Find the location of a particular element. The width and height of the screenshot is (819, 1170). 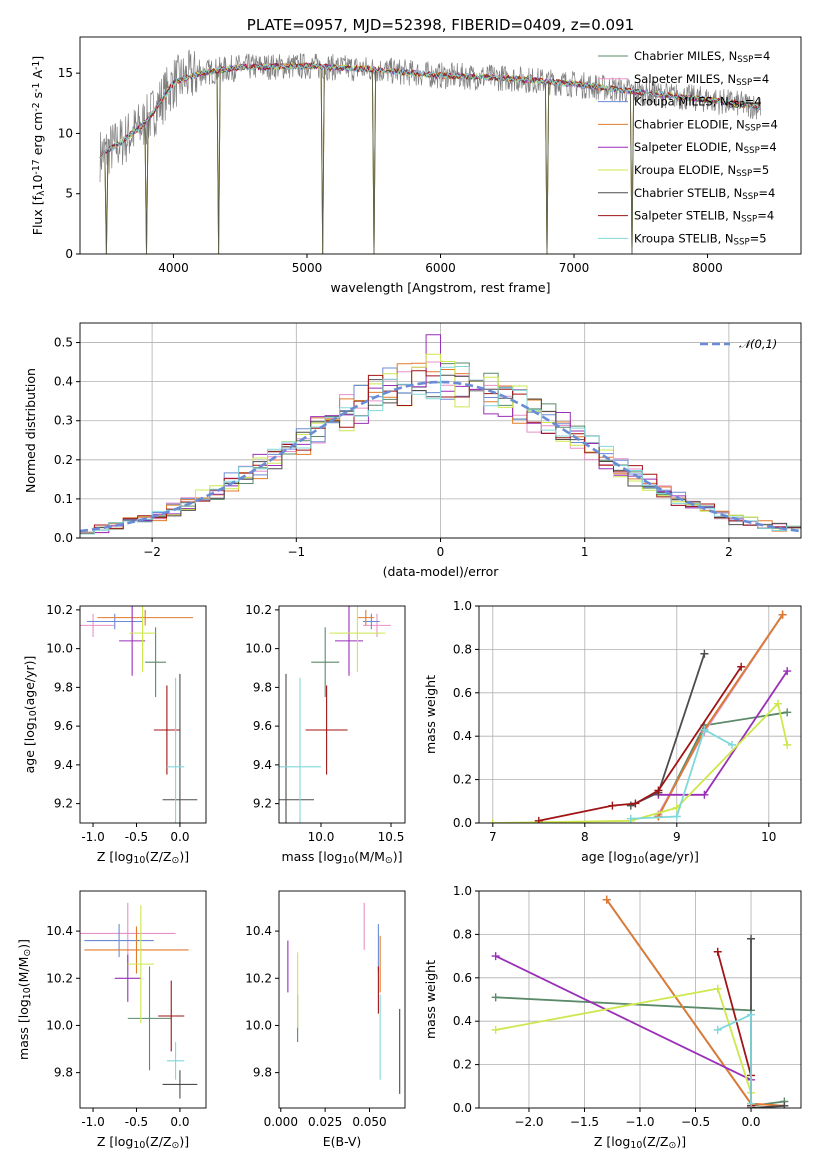

x-tick-label: -1.0 is located at coordinates (92, 1122).